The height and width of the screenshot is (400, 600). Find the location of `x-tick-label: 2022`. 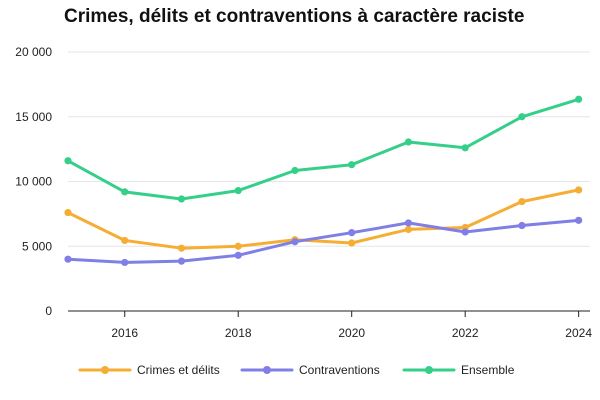

x-tick-label: 2022 is located at coordinates (465, 333).